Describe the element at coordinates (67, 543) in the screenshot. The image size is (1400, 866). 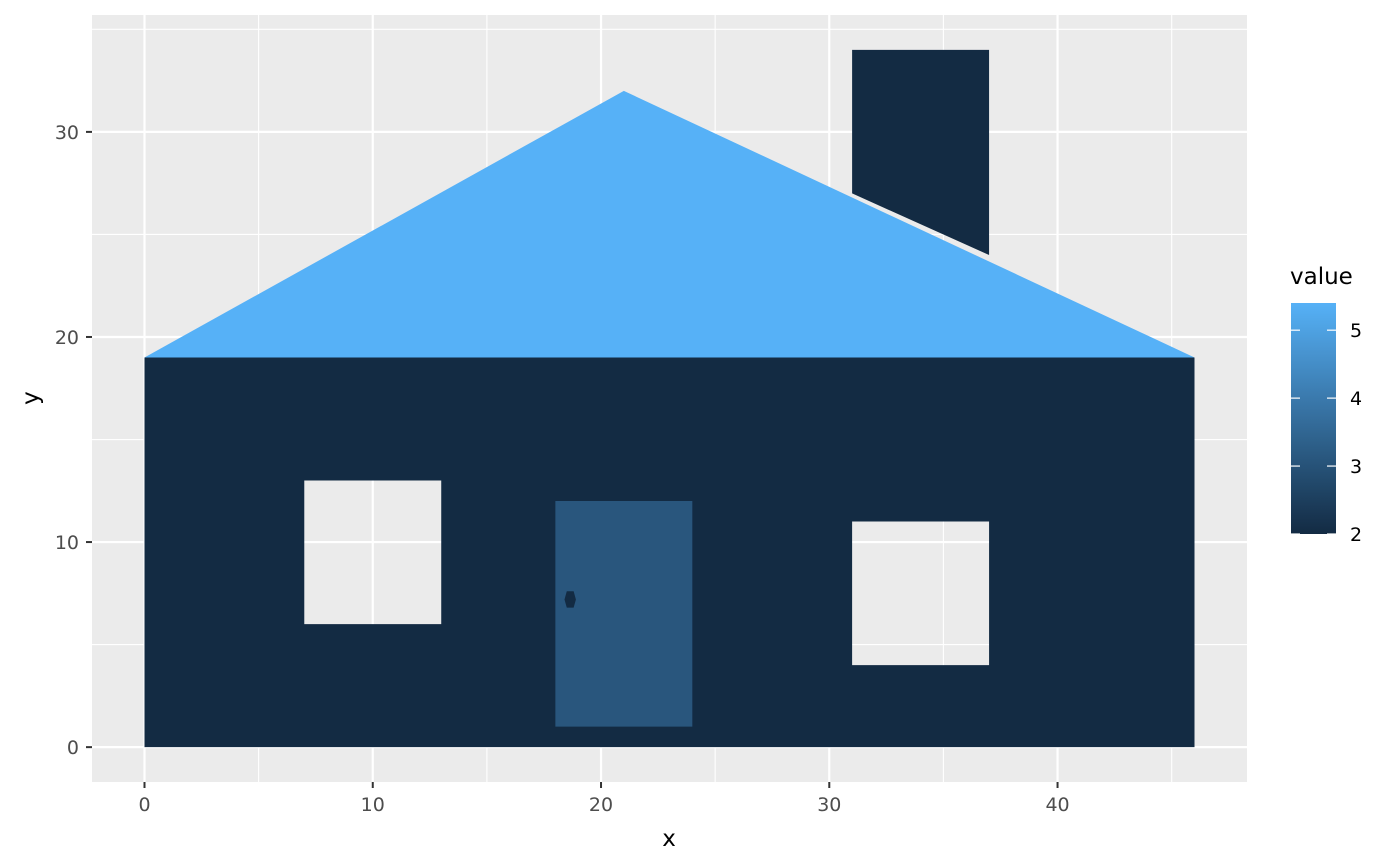
I see `y-tick-label: 10` at that location.